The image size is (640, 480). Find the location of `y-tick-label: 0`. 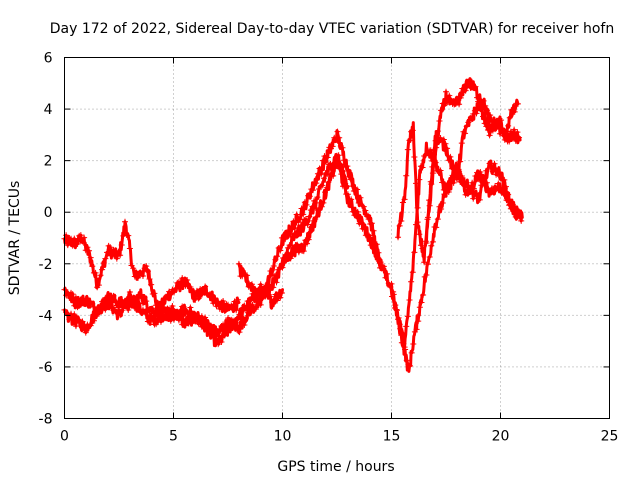

y-tick-label: 0 is located at coordinates (48, 213).